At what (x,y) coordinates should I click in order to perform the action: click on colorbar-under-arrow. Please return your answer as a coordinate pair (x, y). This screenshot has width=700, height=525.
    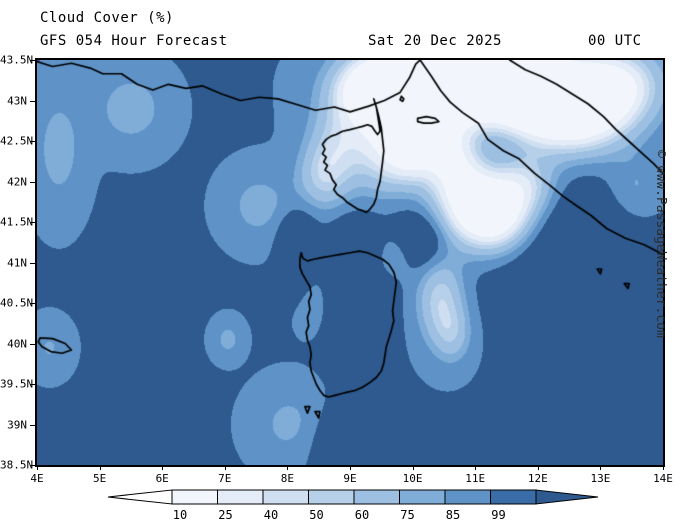
    Looking at the image, I should click on (140, 497).